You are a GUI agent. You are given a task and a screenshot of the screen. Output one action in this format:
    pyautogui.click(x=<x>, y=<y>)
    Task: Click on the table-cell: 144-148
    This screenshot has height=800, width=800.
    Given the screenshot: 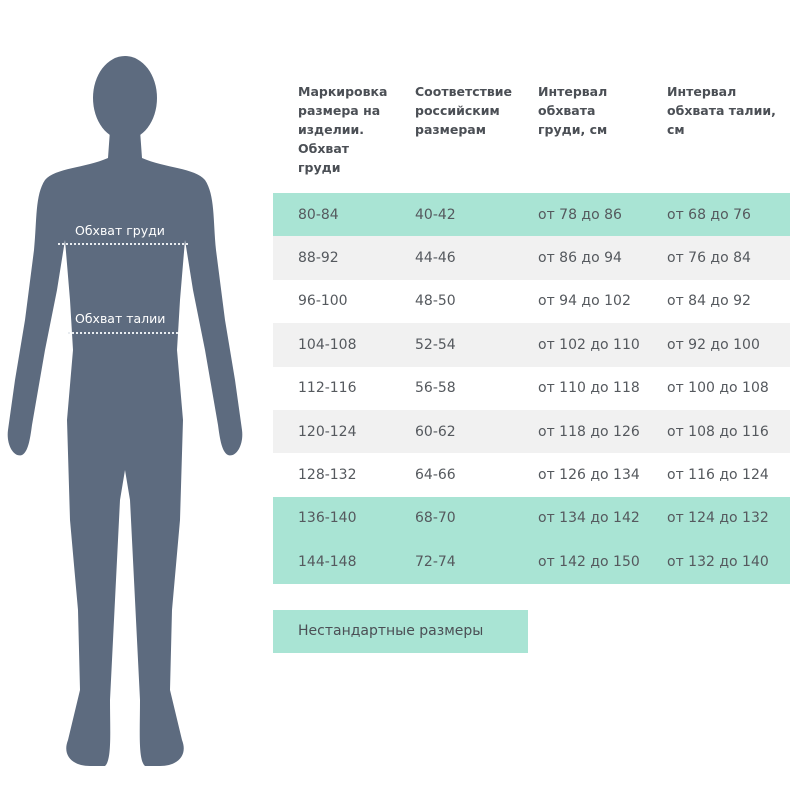 What is the action you would take?
    pyautogui.click(x=327, y=561)
    